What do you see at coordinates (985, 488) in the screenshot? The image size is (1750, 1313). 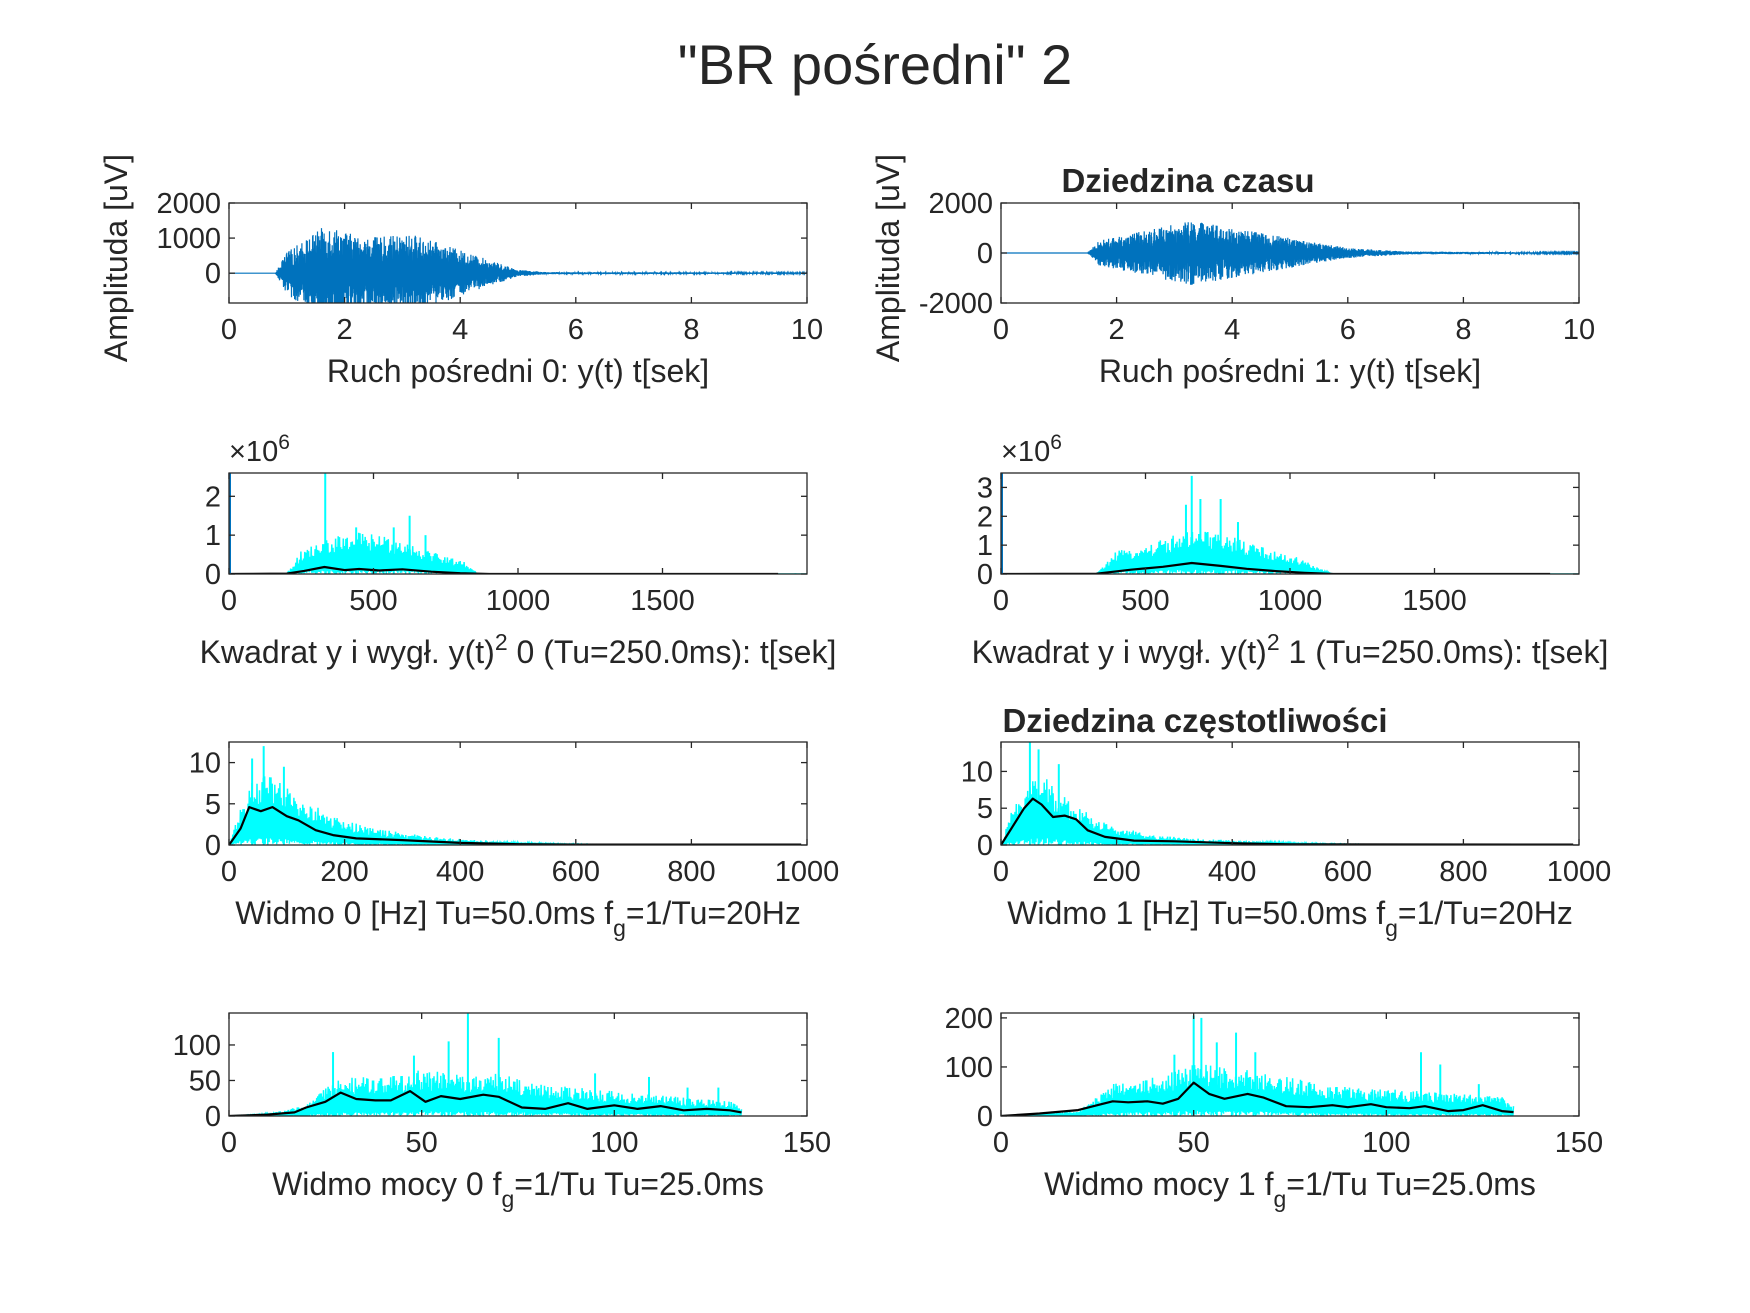 I see `y-tick-label: 3` at bounding box center [985, 488].